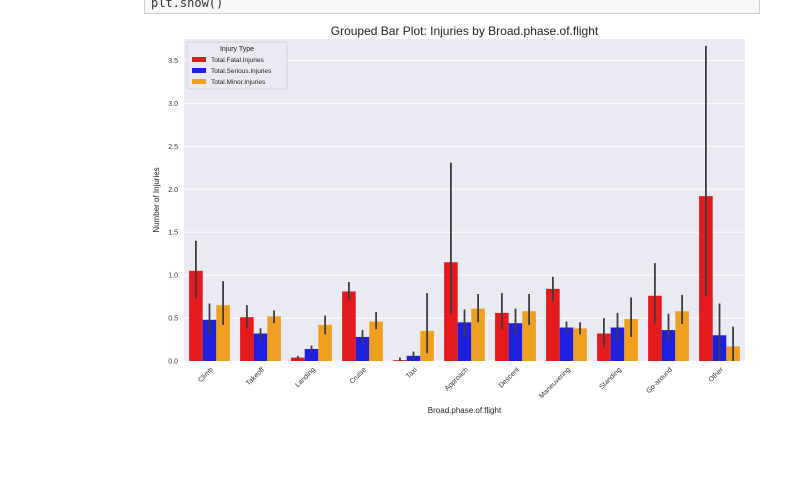 This screenshot has height=489, width=788. Describe the element at coordinates (412, 373) in the screenshot. I see `x-tick-label: Taxi` at that location.